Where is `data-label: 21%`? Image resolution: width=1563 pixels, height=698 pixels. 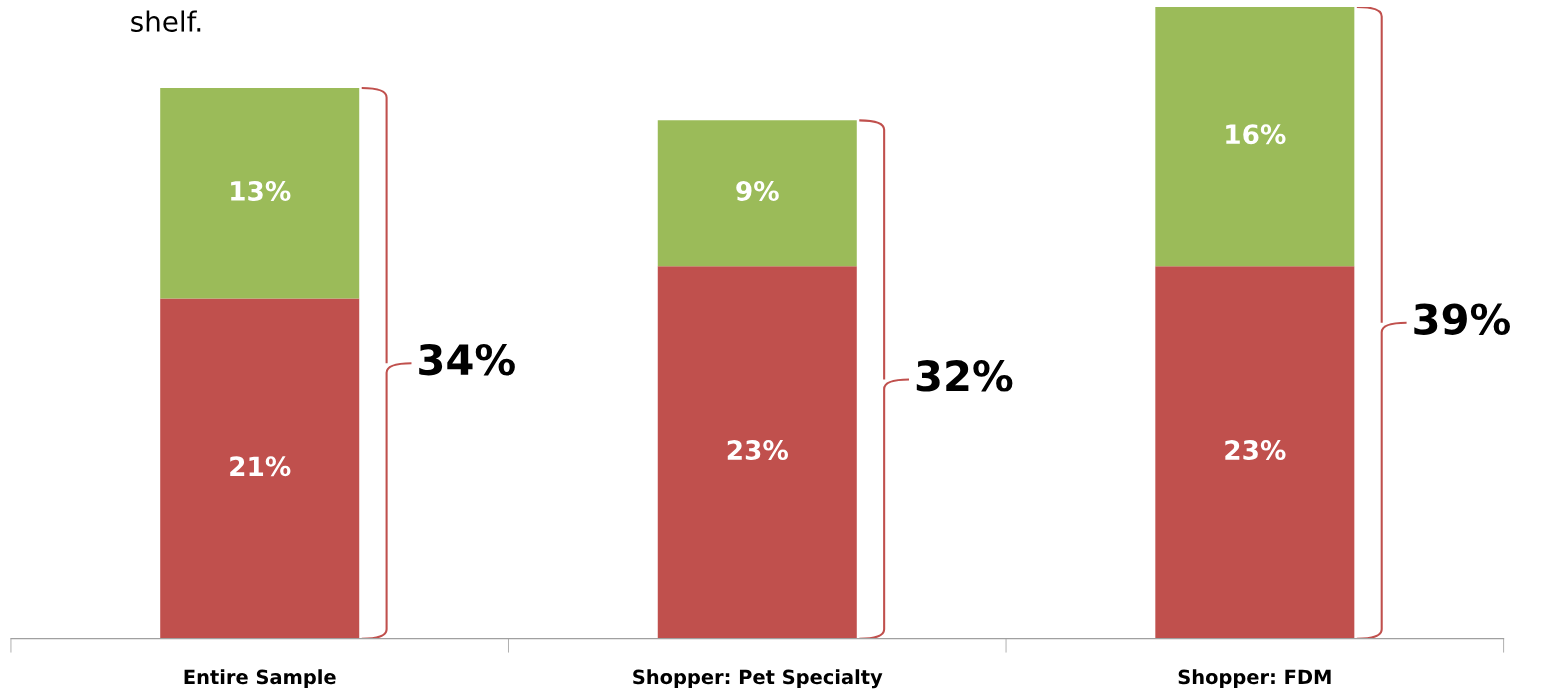
data-label: 21% is located at coordinates (260, 466).